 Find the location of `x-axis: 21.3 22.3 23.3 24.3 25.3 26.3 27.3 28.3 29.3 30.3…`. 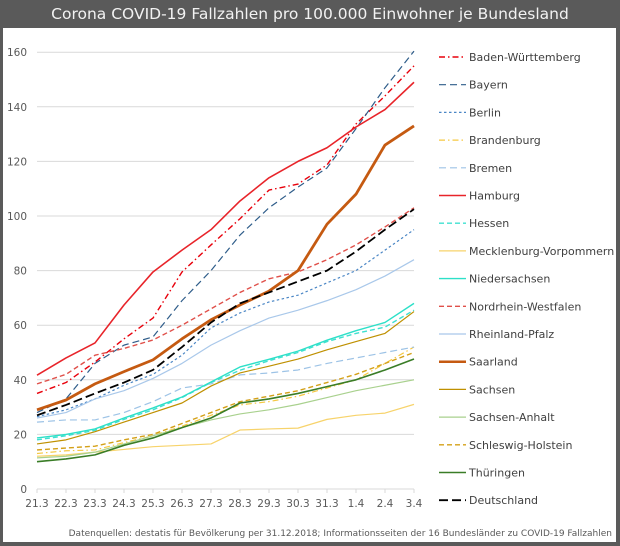

x-axis: 21.3 22.3 23.3 24.3 25.3 26.3 27.3 28.3 29.3 30.3… is located at coordinates (224, 499).